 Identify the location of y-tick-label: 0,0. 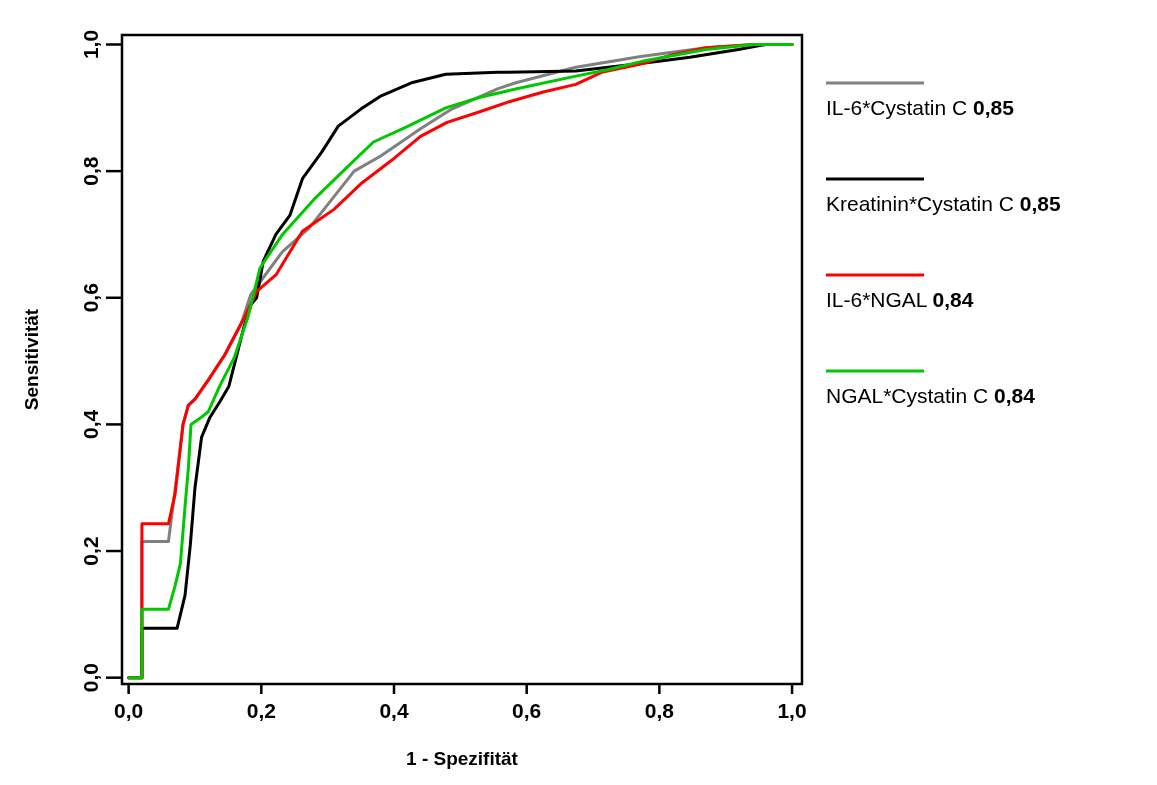
(90, 678).